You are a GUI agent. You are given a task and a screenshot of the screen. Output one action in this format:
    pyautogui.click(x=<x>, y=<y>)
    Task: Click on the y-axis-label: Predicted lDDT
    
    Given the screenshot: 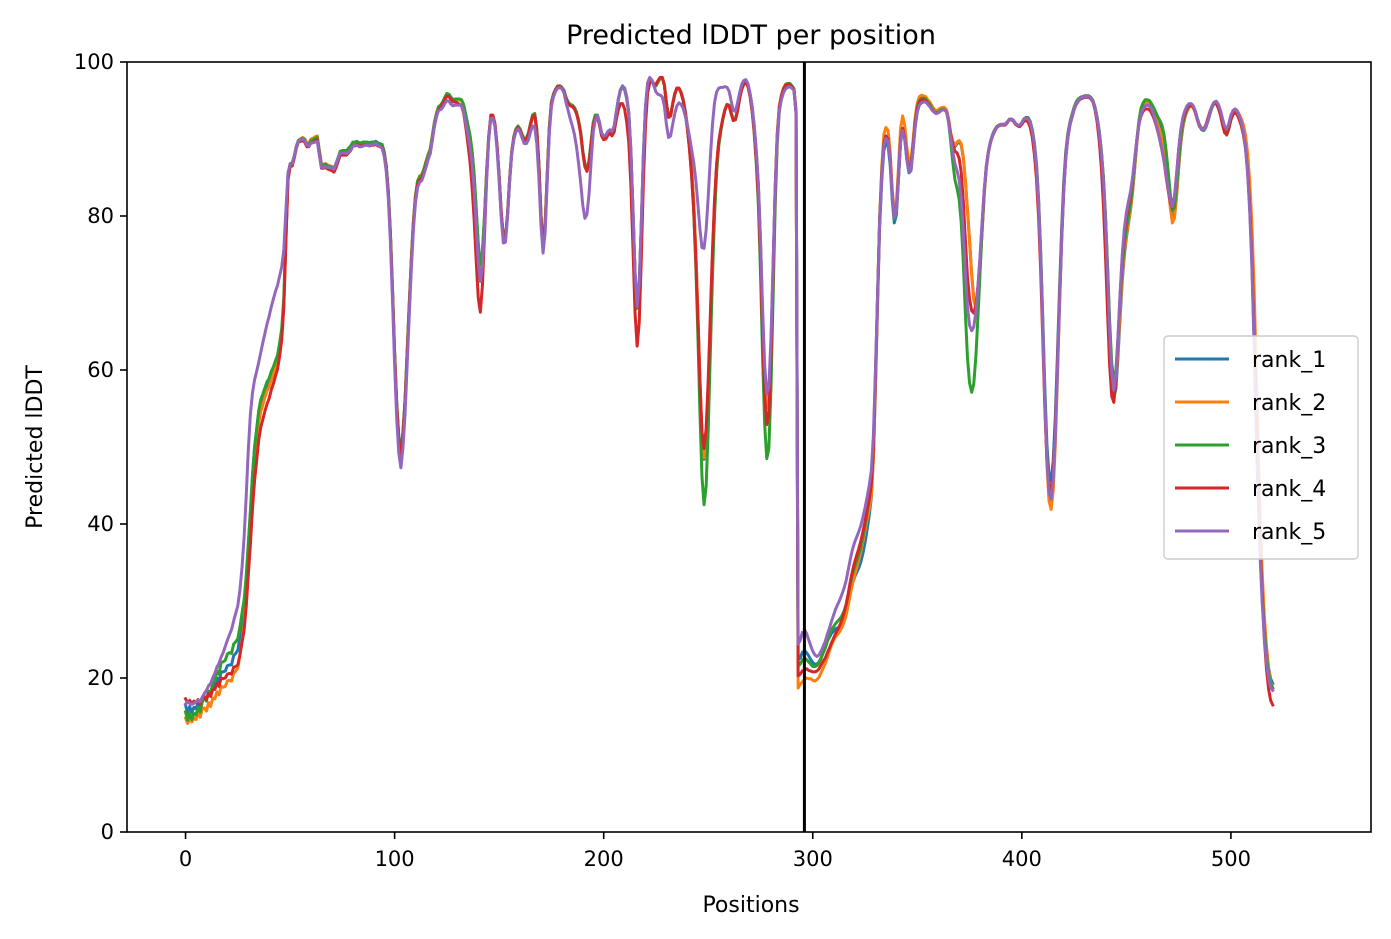 What is the action you would take?
    pyautogui.click(x=35, y=447)
    